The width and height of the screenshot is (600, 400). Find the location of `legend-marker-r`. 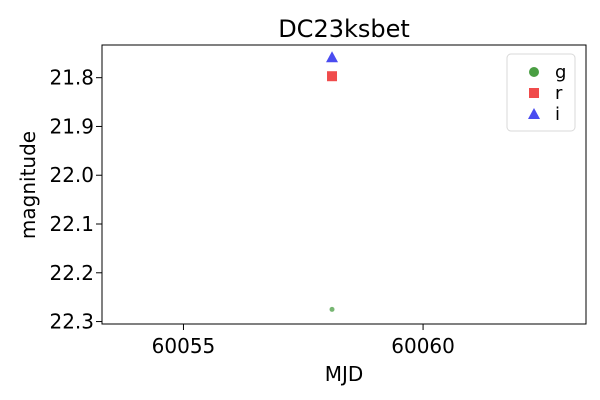

legend-marker-r is located at coordinates (534, 93).